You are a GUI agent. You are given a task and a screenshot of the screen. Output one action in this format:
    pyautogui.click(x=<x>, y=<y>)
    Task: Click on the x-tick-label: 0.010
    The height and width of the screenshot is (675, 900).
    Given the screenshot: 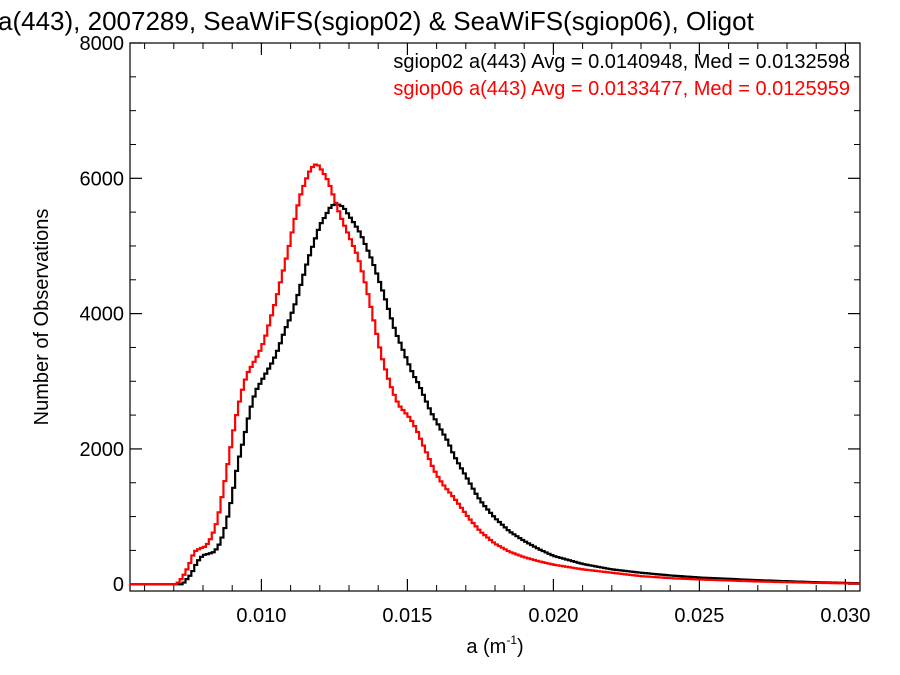 What is the action you would take?
    pyautogui.click(x=261, y=616)
    